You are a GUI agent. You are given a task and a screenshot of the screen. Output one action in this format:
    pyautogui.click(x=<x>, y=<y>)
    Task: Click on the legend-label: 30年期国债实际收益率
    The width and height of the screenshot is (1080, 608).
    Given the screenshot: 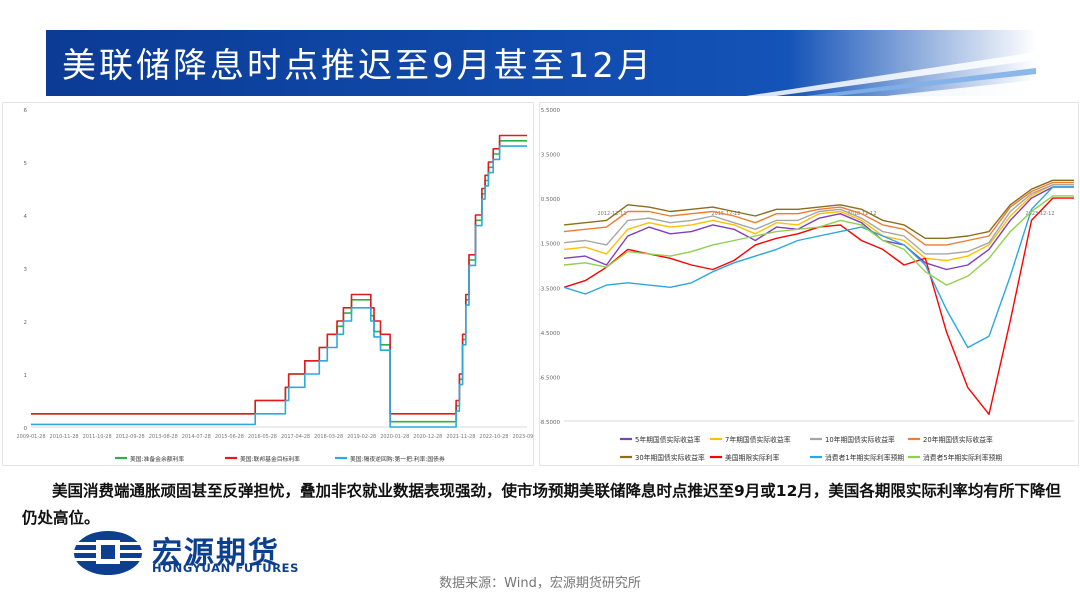 What is the action you would take?
    pyautogui.click(x=670, y=457)
    